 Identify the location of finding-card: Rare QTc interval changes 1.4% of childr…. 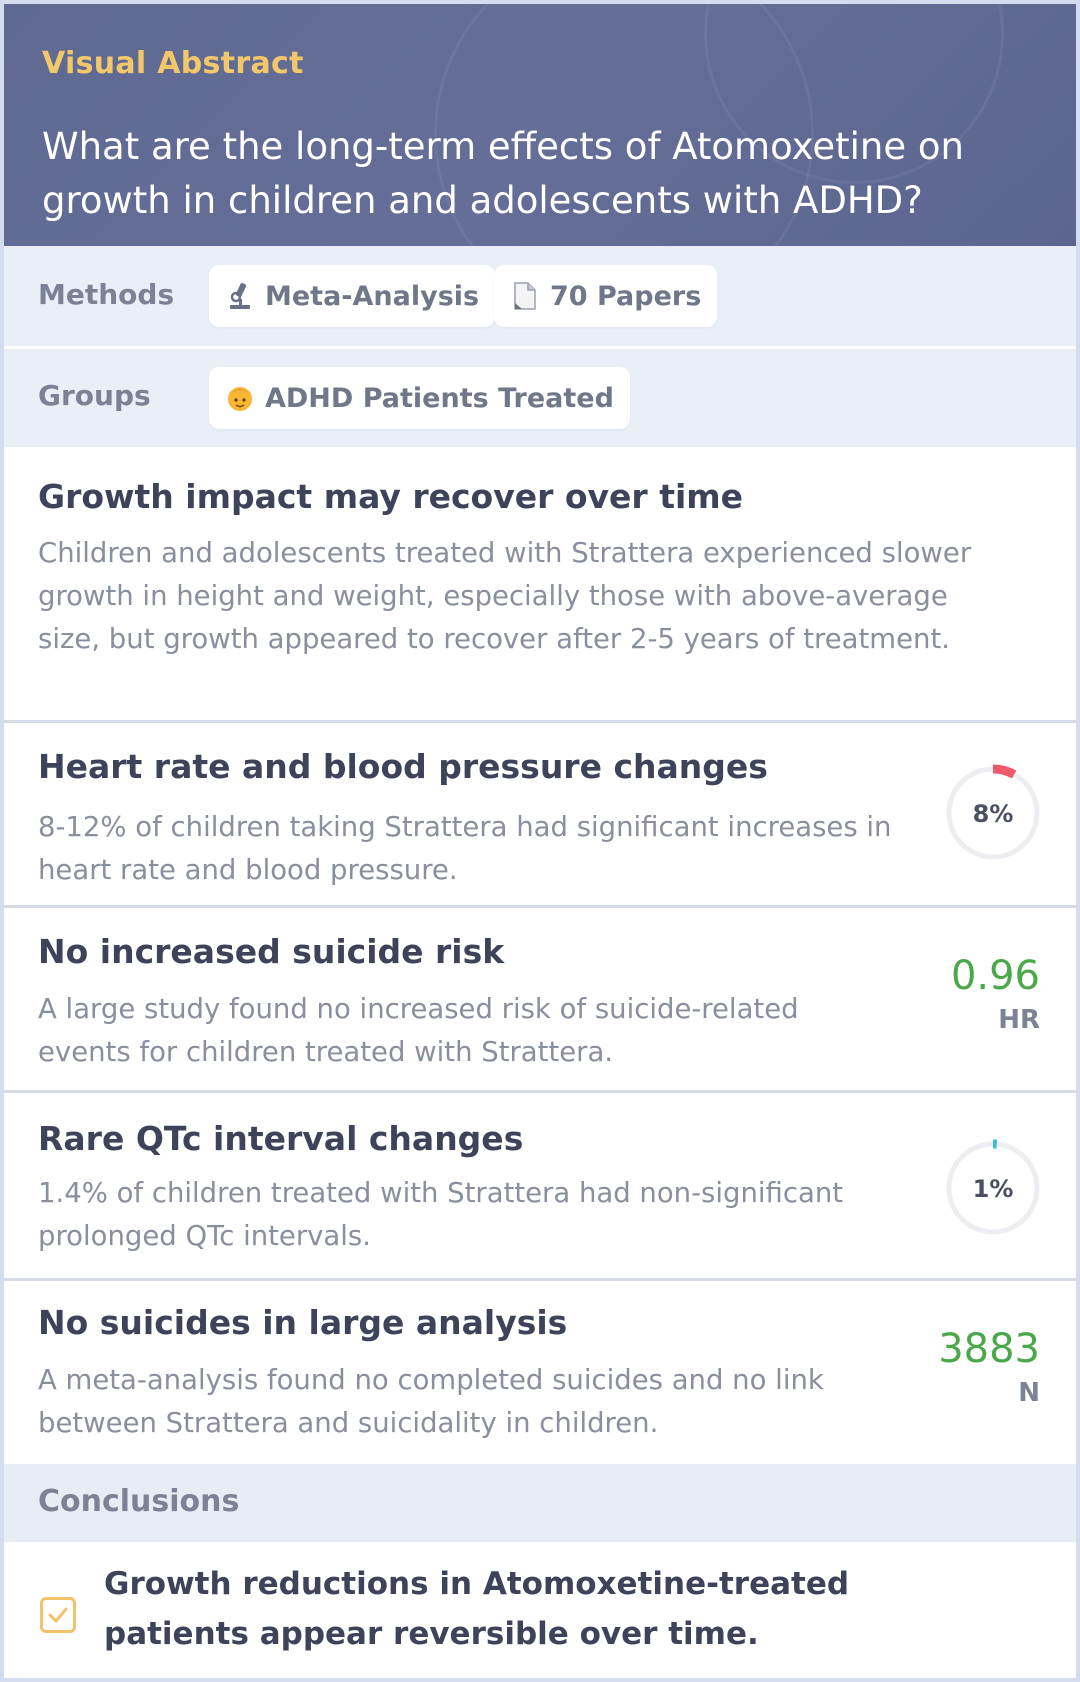
(540, 1187).